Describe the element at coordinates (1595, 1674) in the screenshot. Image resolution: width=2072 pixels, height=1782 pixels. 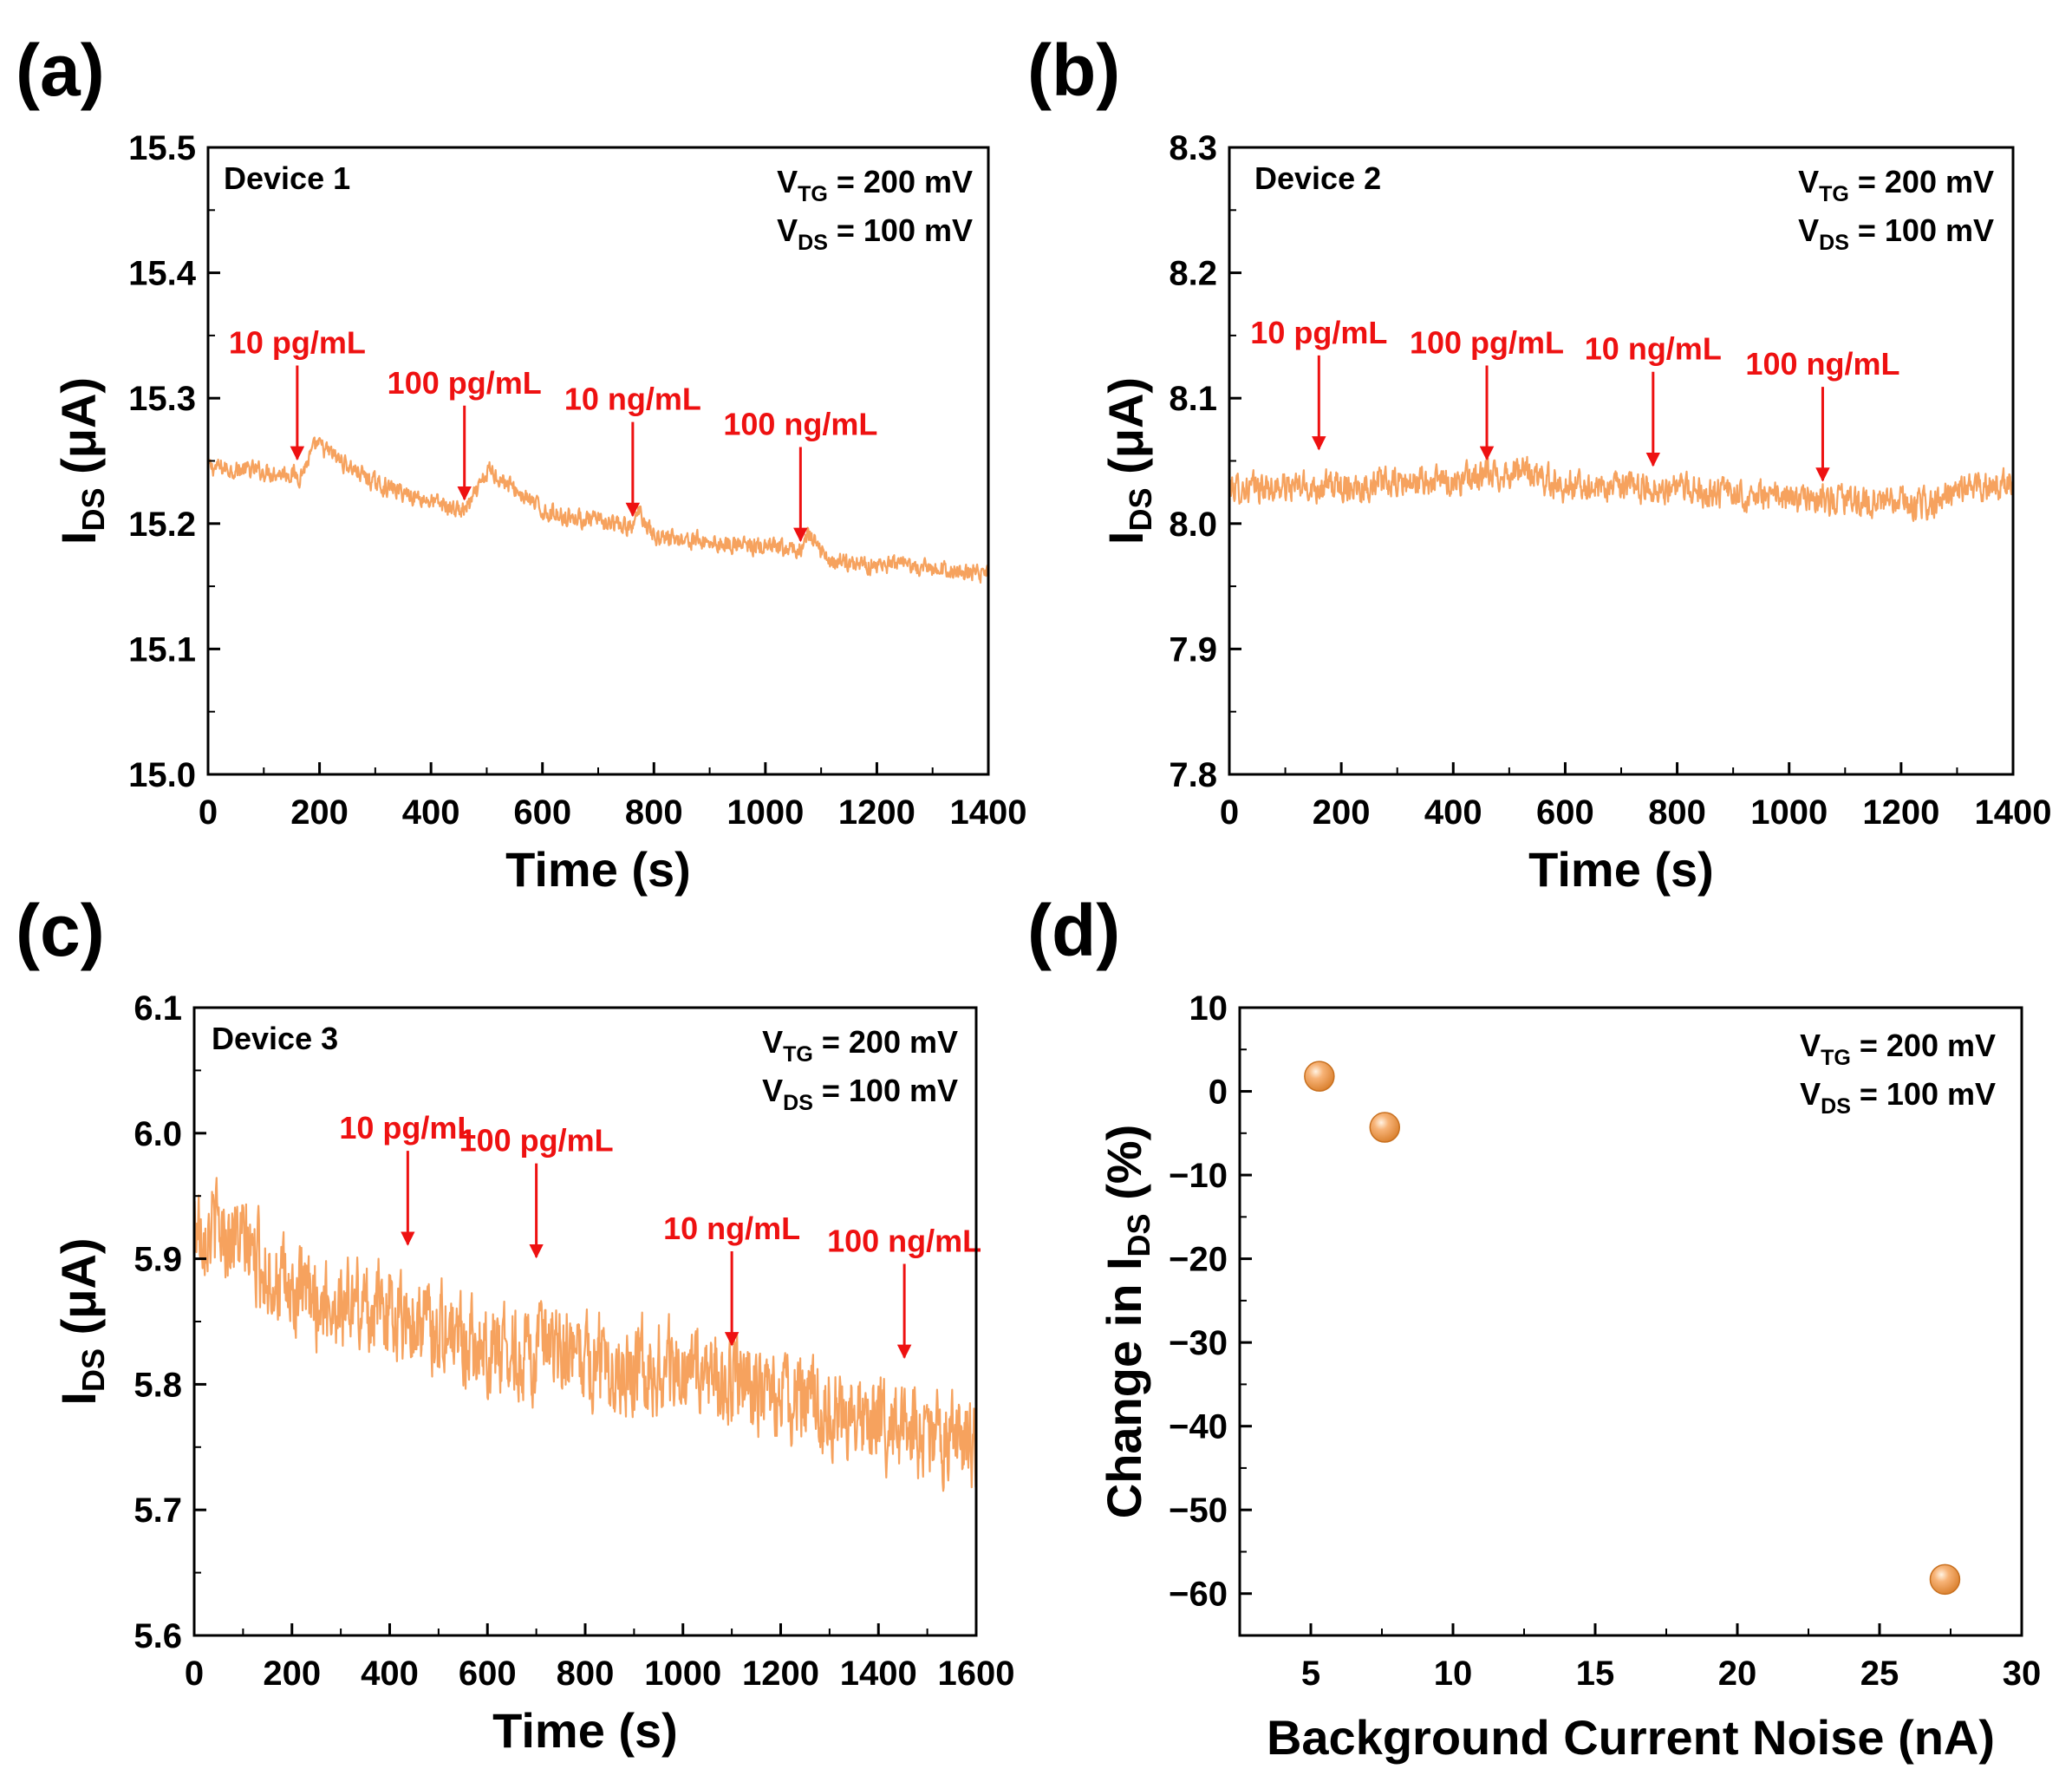
I see `x-tick-label: 15` at that location.